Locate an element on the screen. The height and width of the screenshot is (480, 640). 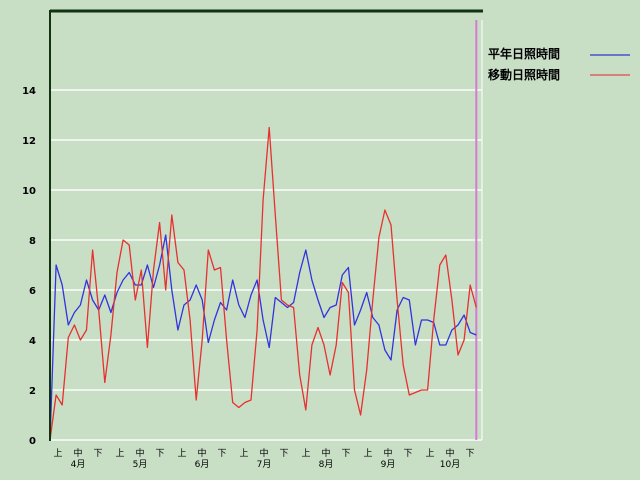
y-axis-ticks: 0 2 4 6 8 10 12 14 is located at coordinates (29, 266).